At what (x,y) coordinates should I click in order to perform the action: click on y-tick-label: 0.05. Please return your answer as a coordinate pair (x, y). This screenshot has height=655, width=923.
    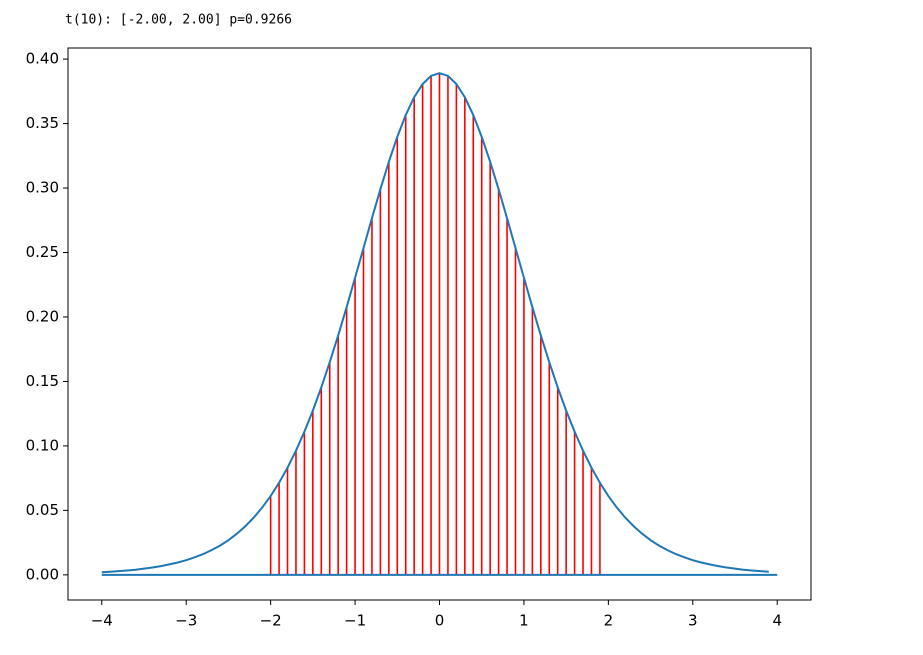
    Looking at the image, I should click on (42, 510).